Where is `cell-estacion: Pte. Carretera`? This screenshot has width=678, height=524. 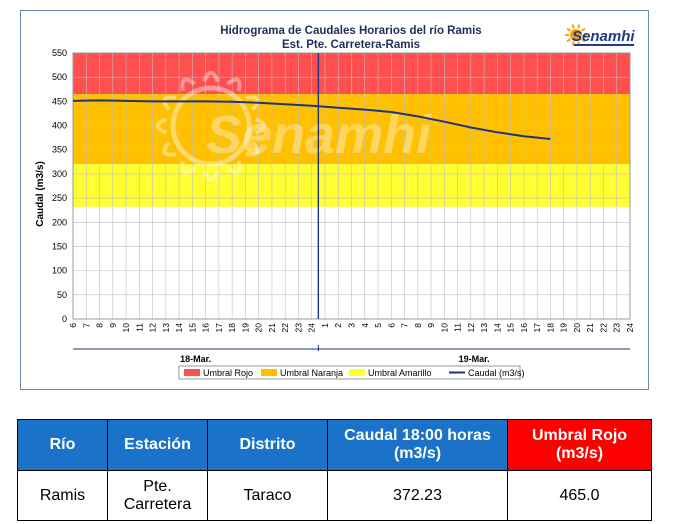
cell-estacion: Pte. Carretera is located at coordinates (157, 495).